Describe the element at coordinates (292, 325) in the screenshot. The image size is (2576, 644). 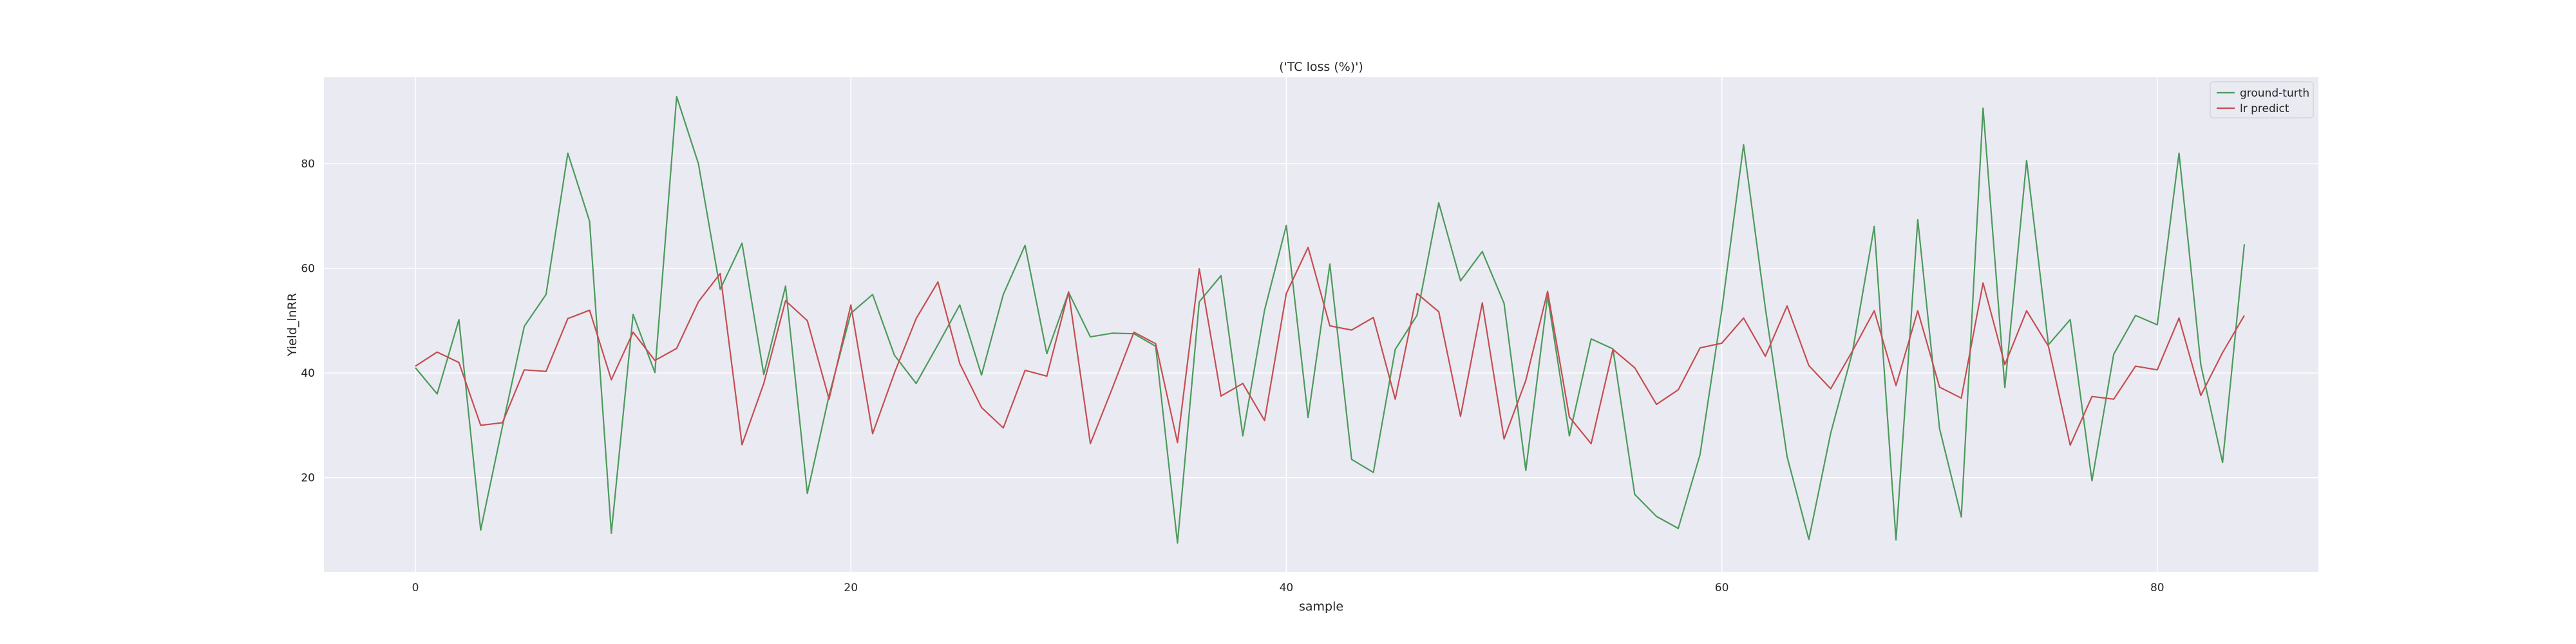
I see `y-axis-label: Yield_lnRR` at that location.